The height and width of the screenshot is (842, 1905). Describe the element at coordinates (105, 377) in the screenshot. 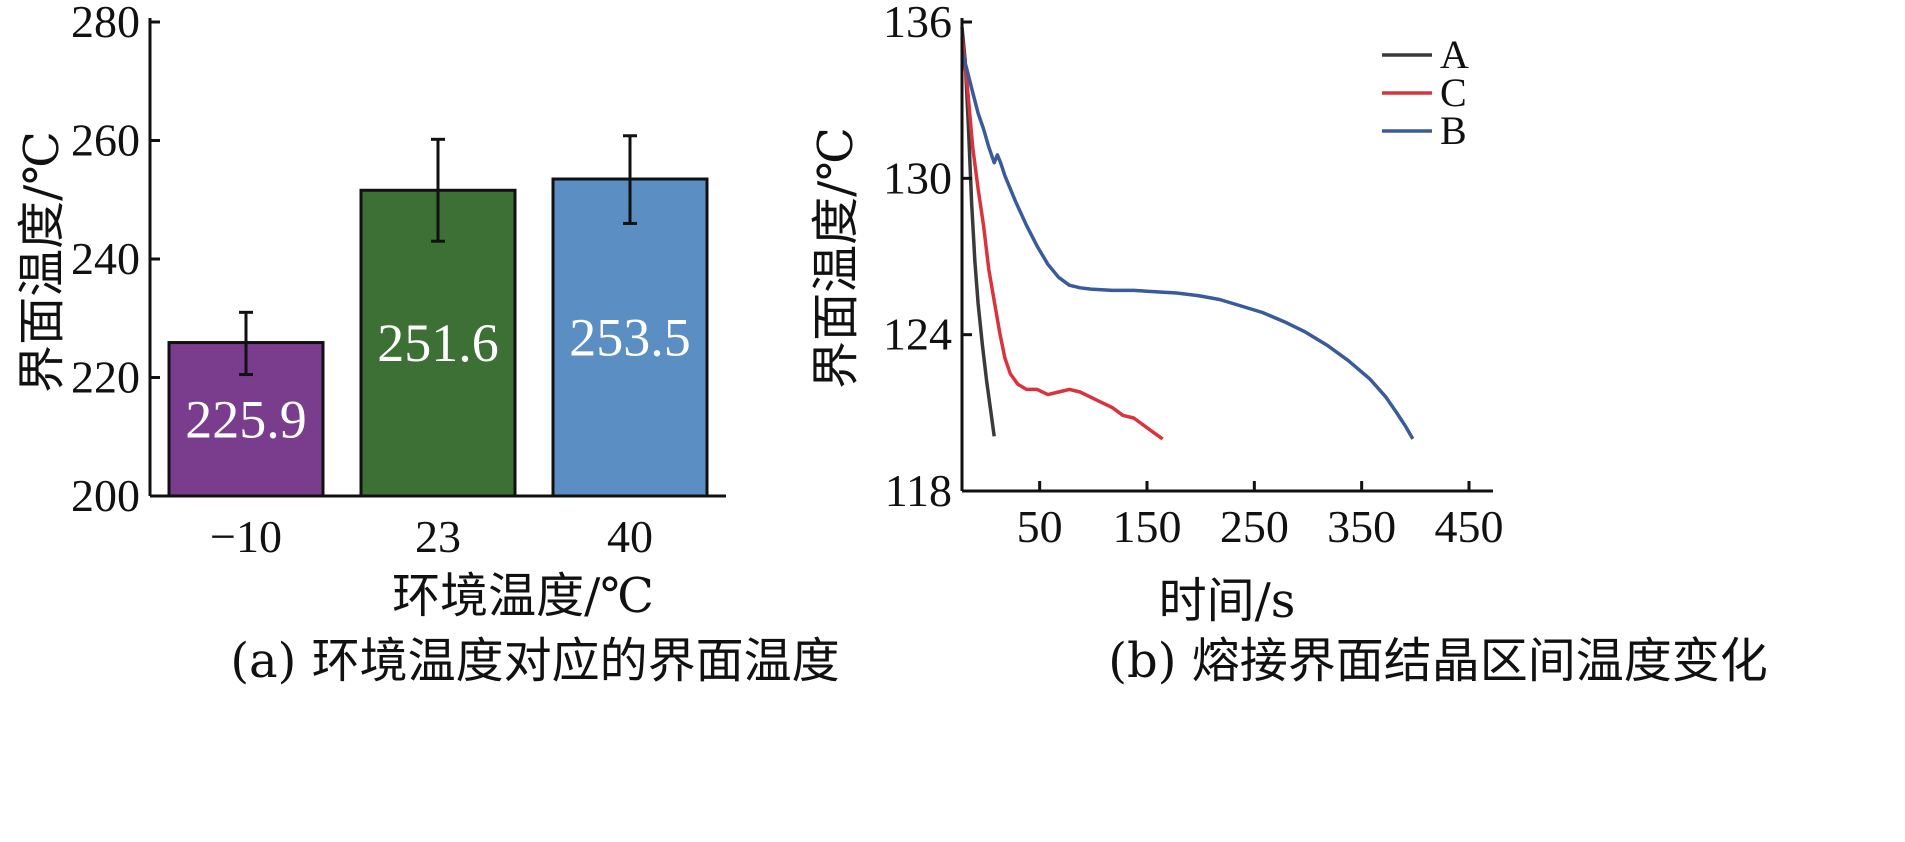

I see `y-tick-label-1: 220` at that location.